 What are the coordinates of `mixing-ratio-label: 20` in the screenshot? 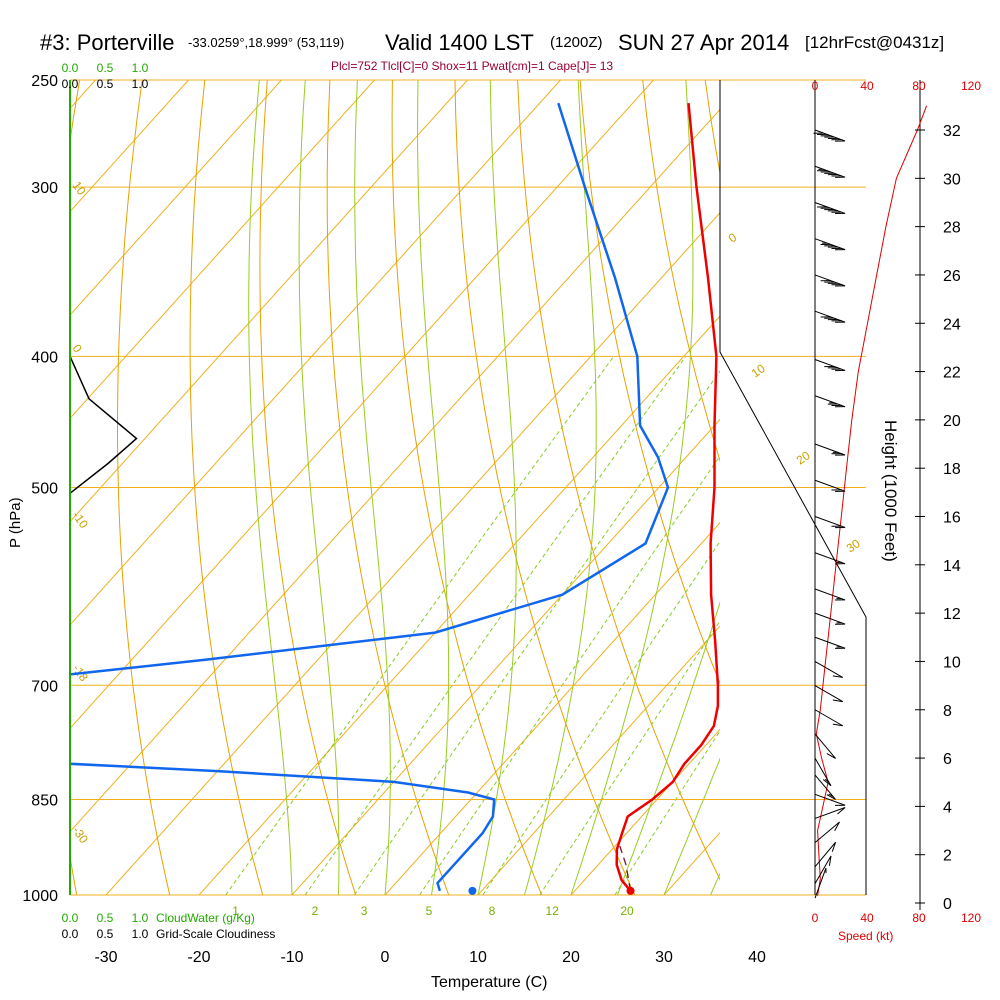 It's located at (627, 911).